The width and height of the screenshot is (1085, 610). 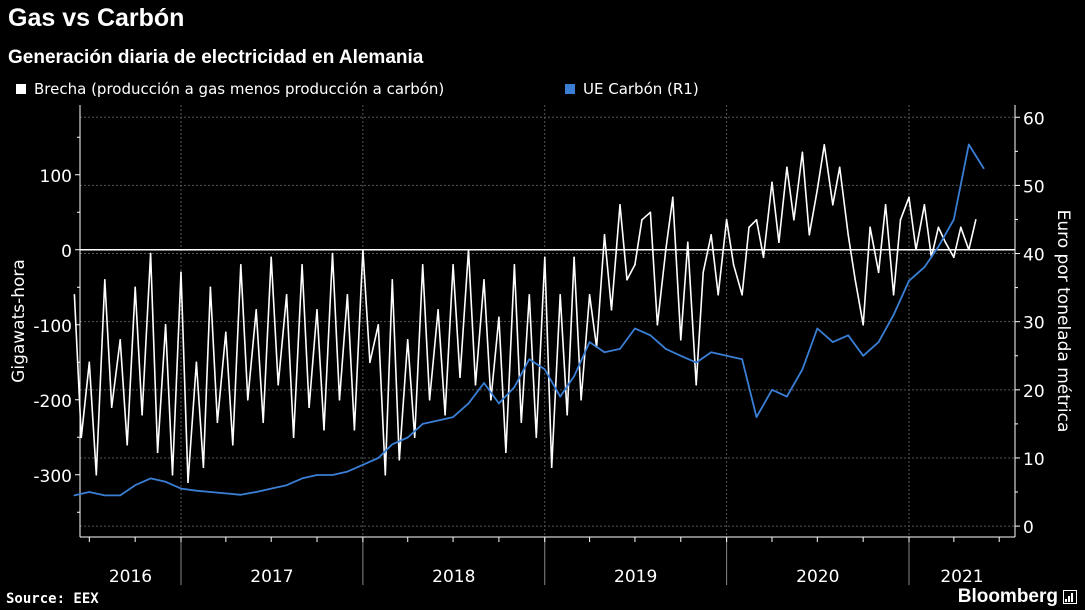 What do you see at coordinates (52, 477) in the screenshot?
I see `left-axis-tick-label: -300` at bounding box center [52, 477].